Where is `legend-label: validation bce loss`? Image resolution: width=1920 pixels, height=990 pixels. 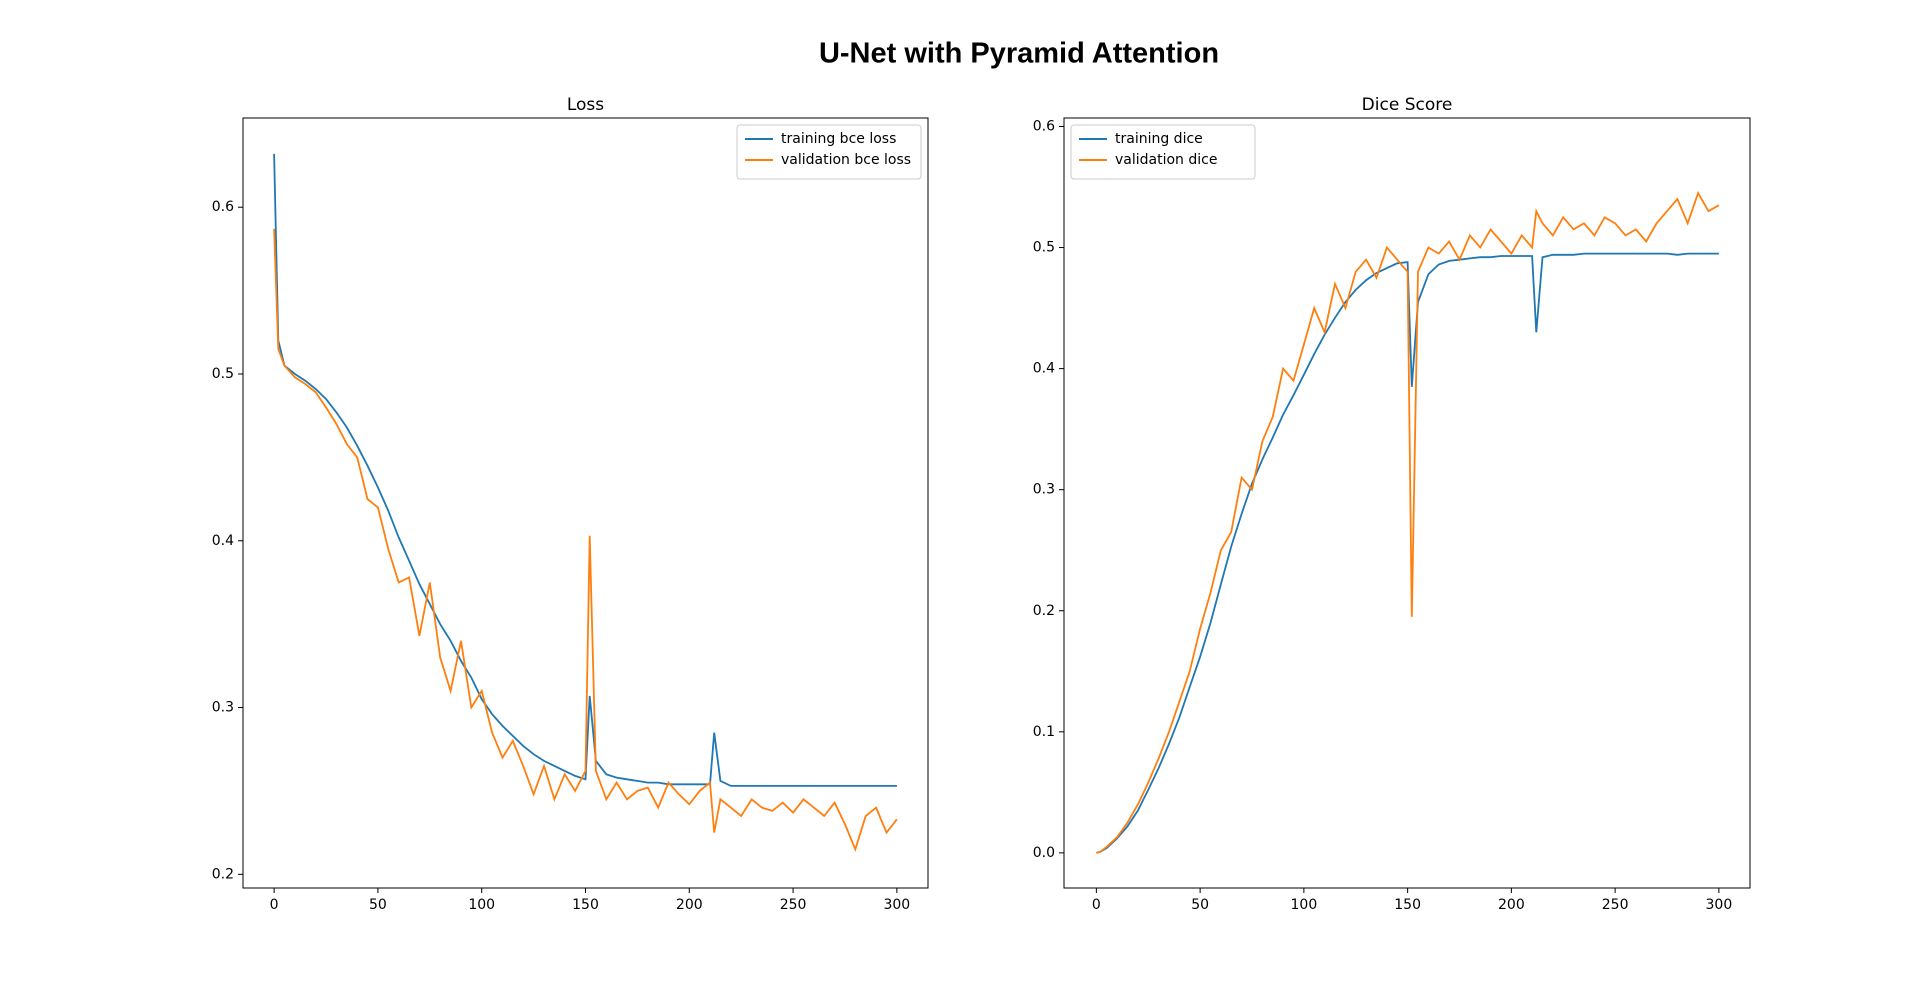
legend-label: validation bce loss is located at coordinates (846, 160).